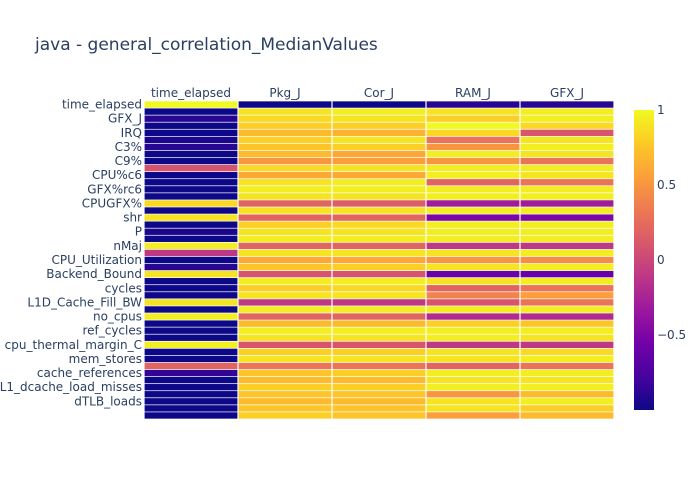 The height and width of the screenshot is (500, 700). Describe the element at coordinates (102, 105) in the screenshot. I see `y-tick-label: time_elapsed` at that location.